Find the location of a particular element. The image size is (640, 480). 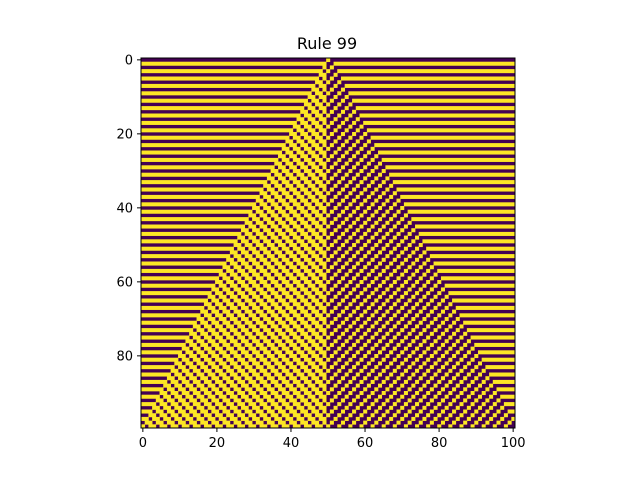

x-tick-label: 40 is located at coordinates (291, 443).